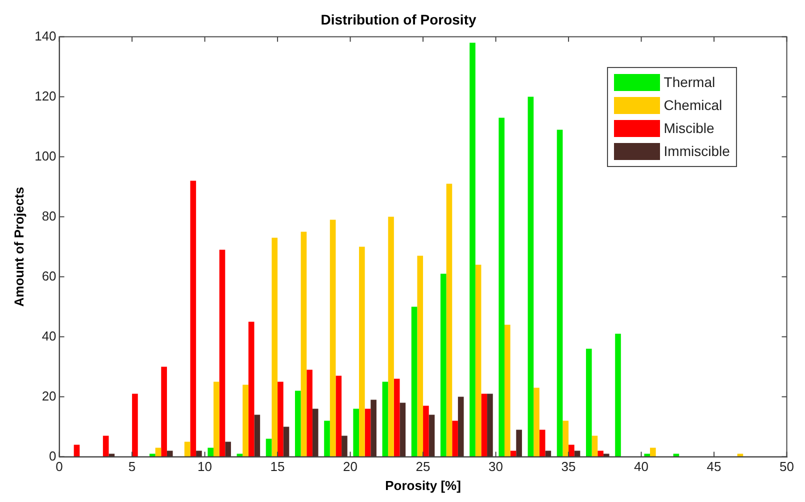 This screenshot has width=805, height=502. What do you see at coordinates (714, 466) in the screenshot?
I see `x-tick-label: 45` at bounding box center [714, 466].